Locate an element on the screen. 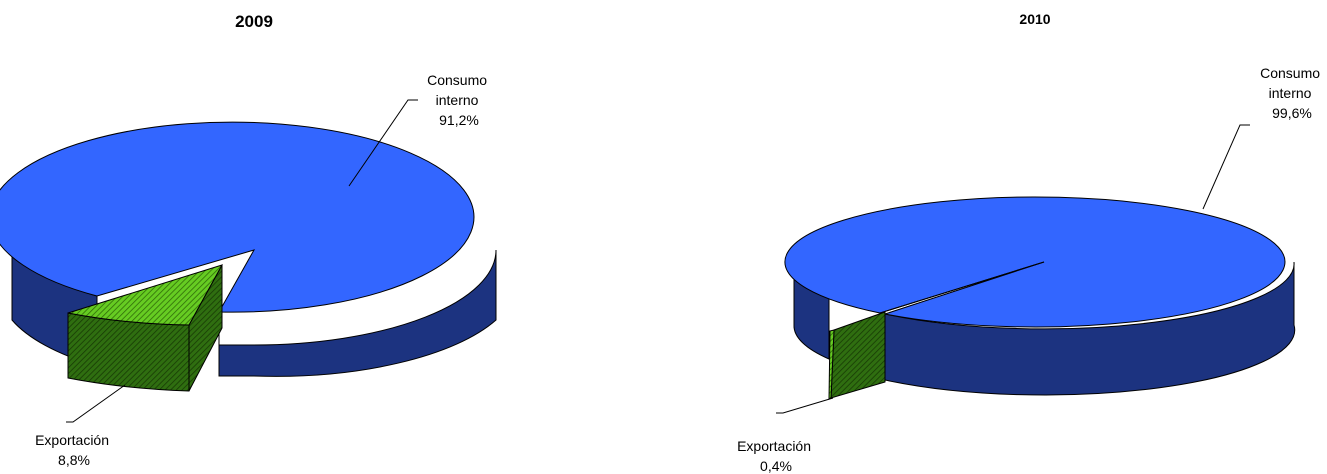  value-consumo-interno: 99,6% is located at coordinates (1292, 113).